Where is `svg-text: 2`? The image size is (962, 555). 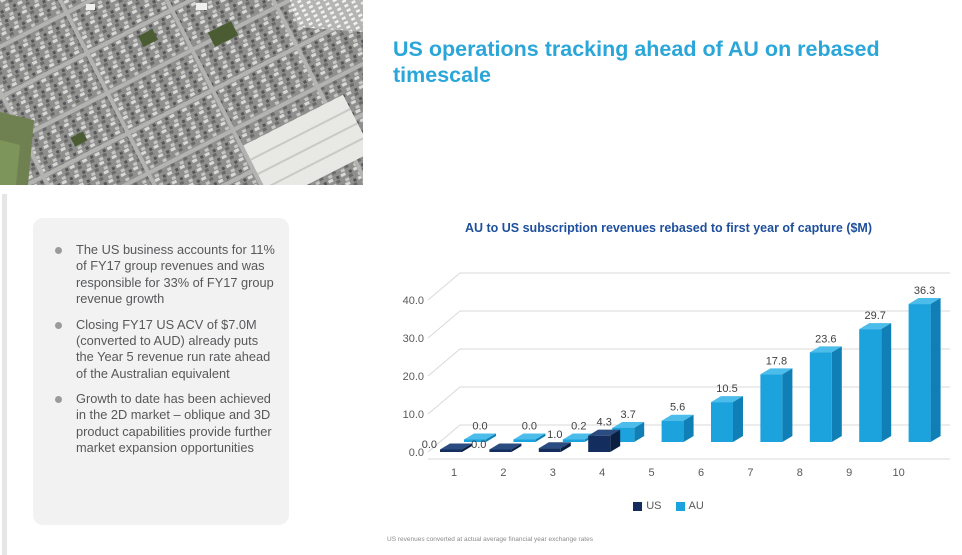 svg-text: 2 is located at coordinates (503, 473).